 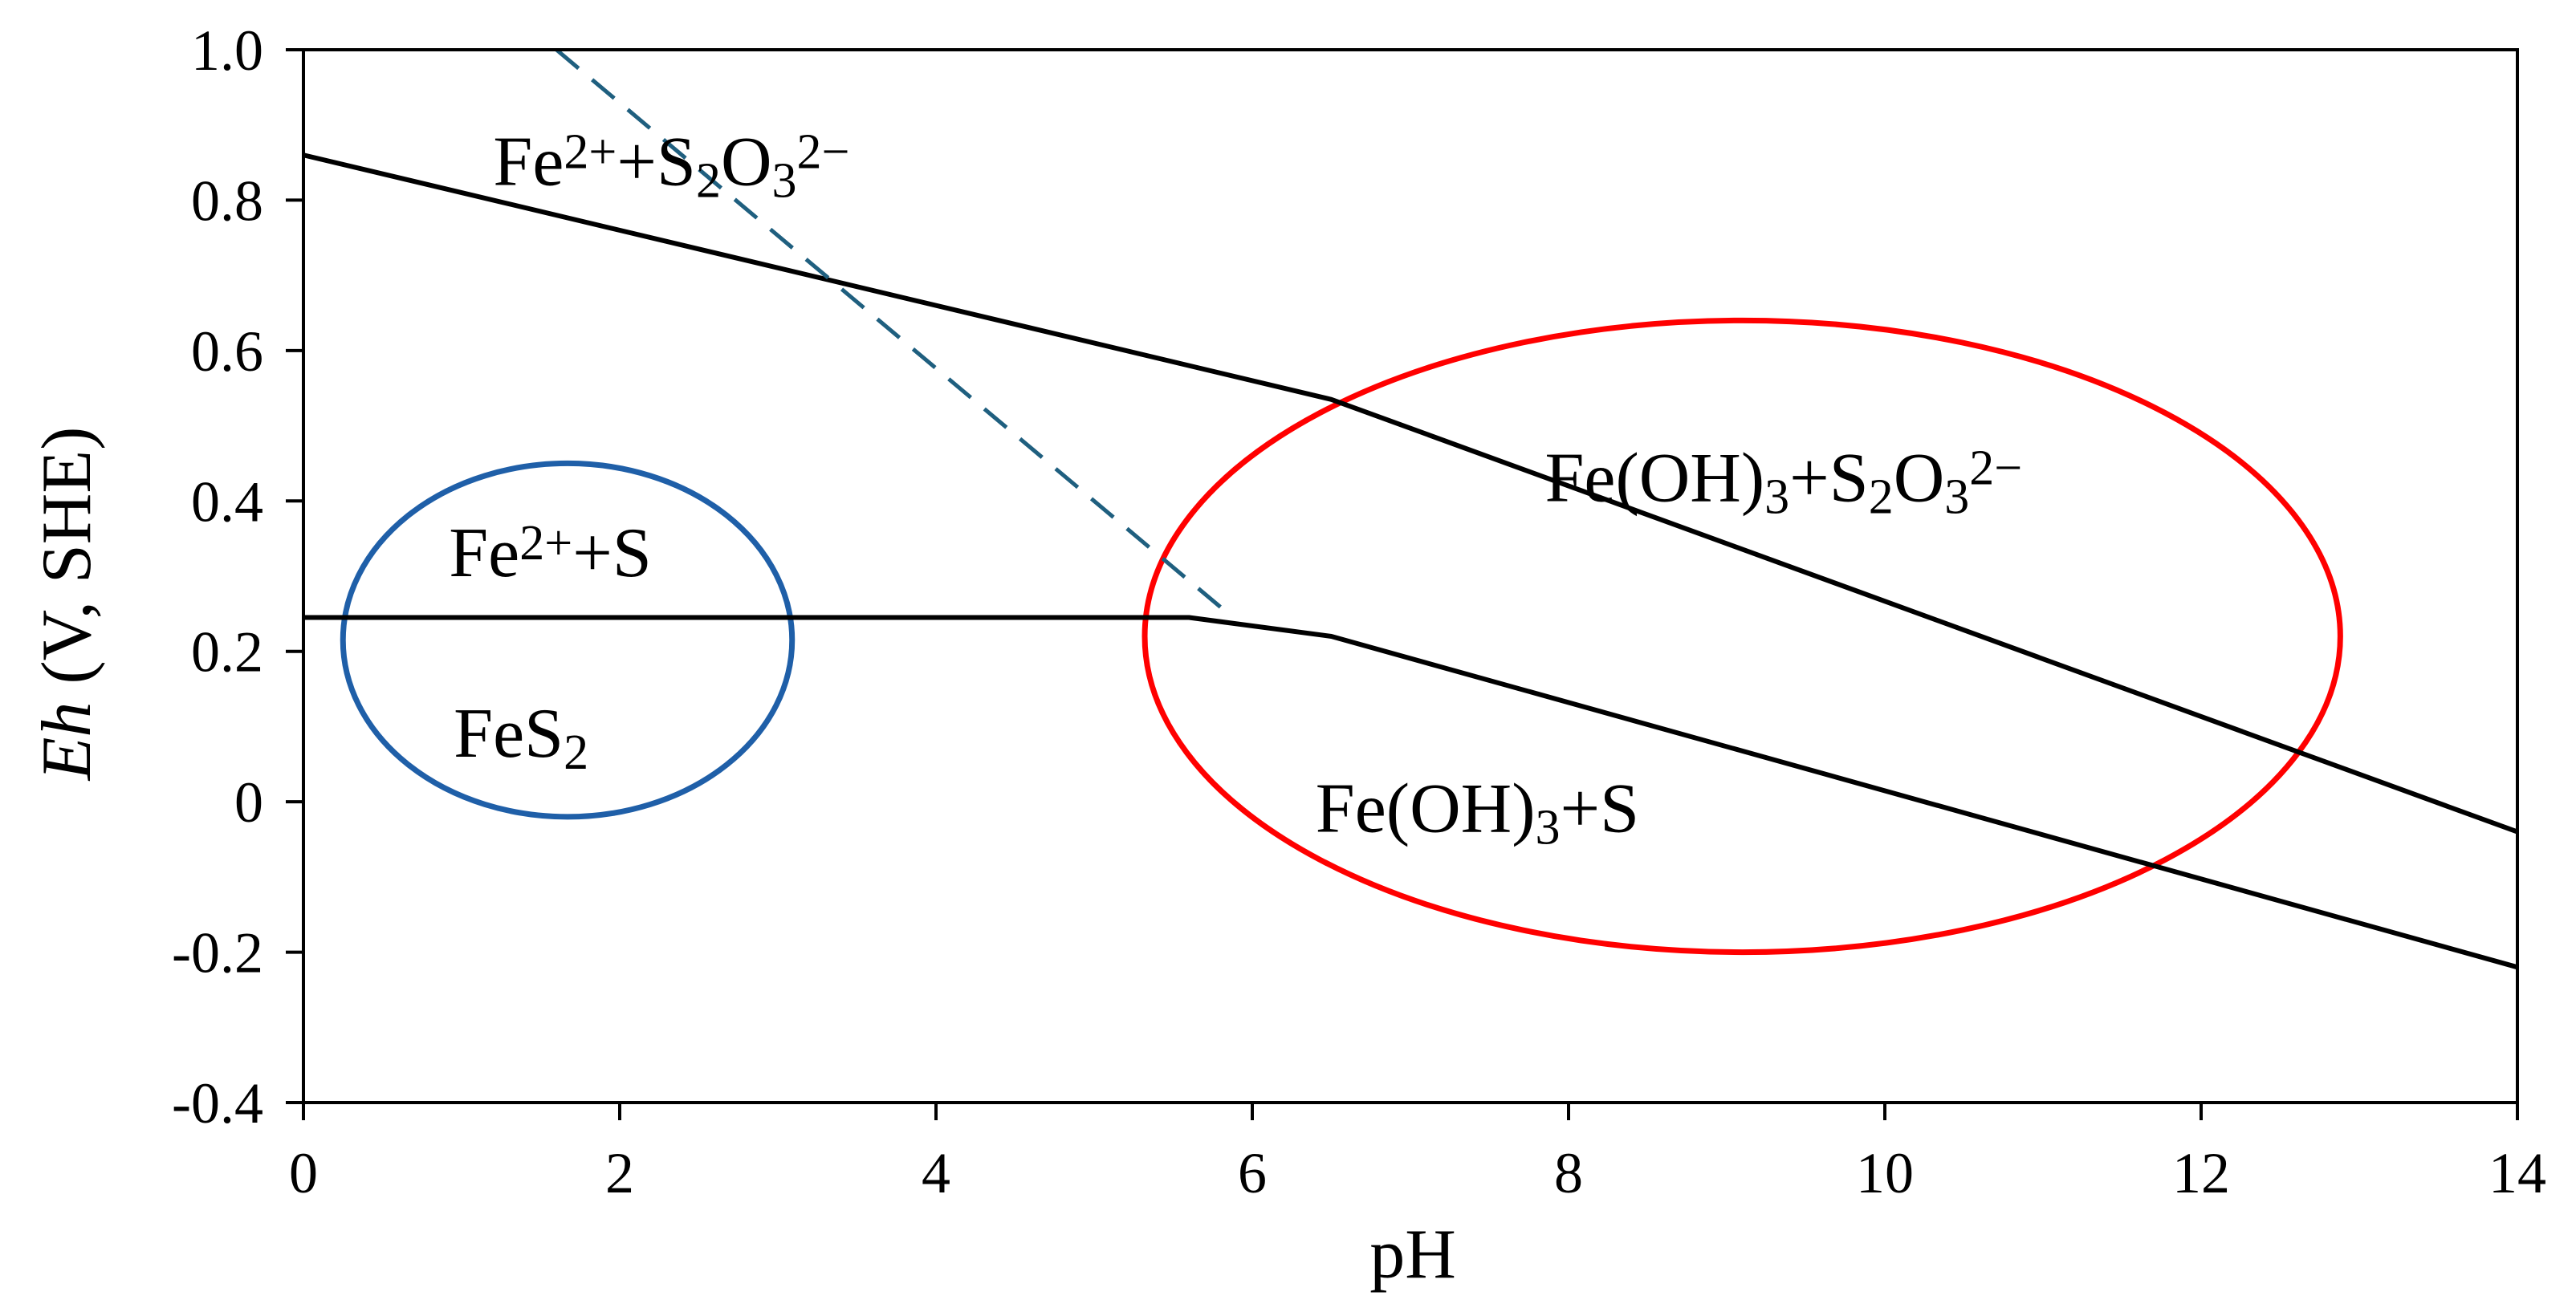 What do you see at coordinates (550, 553) in the screenshot?
I see `region-label-fe2-s: Fe2++S` at bounding box center [550, 553].